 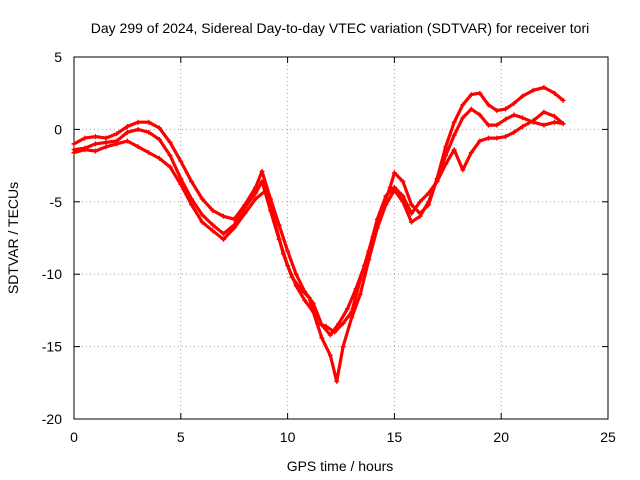 What do you see at coordinates (395, 437) in the screenshot?
I see `x-tick-label: 15` at bounding box center [395, 437].